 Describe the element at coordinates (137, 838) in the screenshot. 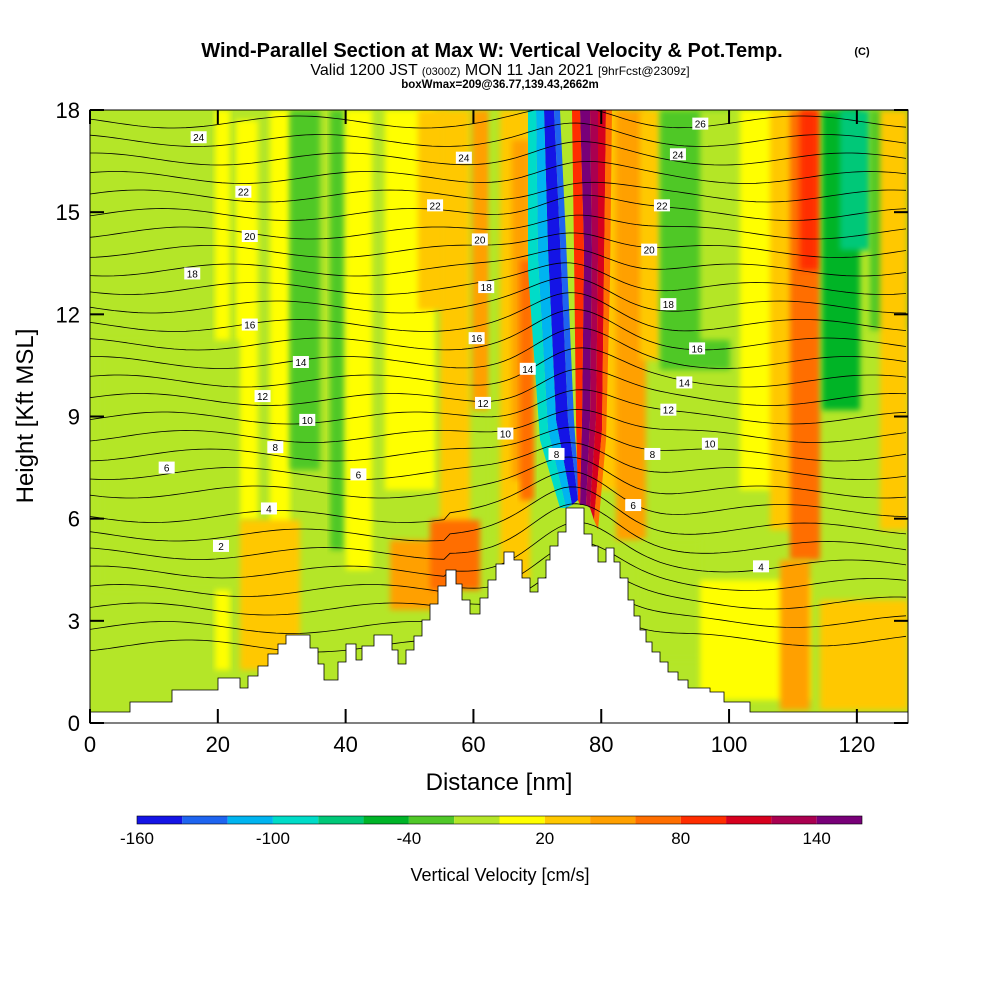

I see `colorbar-tick-label: -160` at that location.